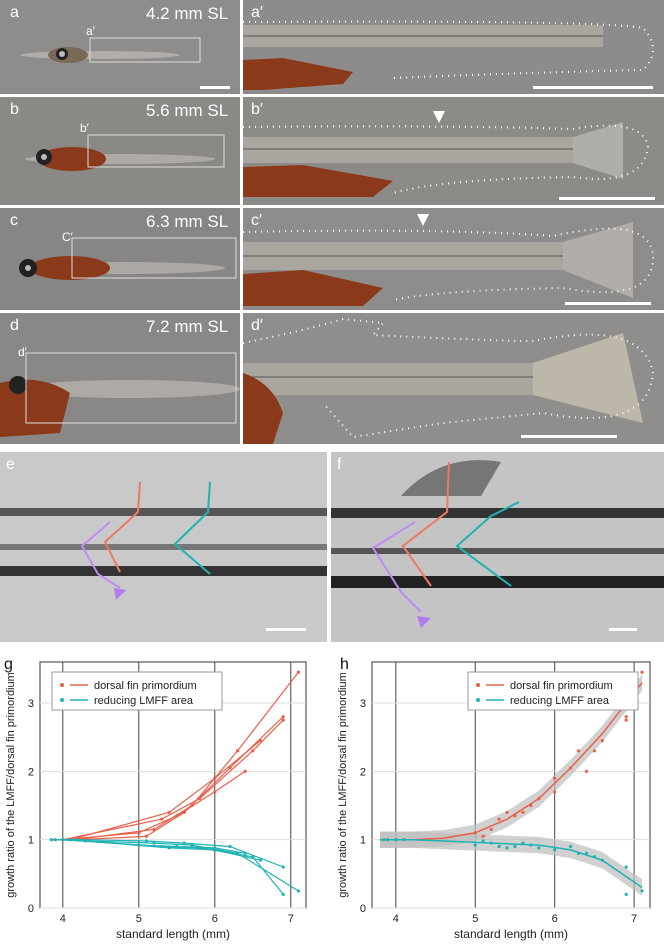 Image resolution: width=664 pixels, height=944 pixels. What do you see at coordinates (120, 259) in the screenshot?
I see `photo-panel-c: c C′ 6.3 mm SL` at bounding box center [120, 259].